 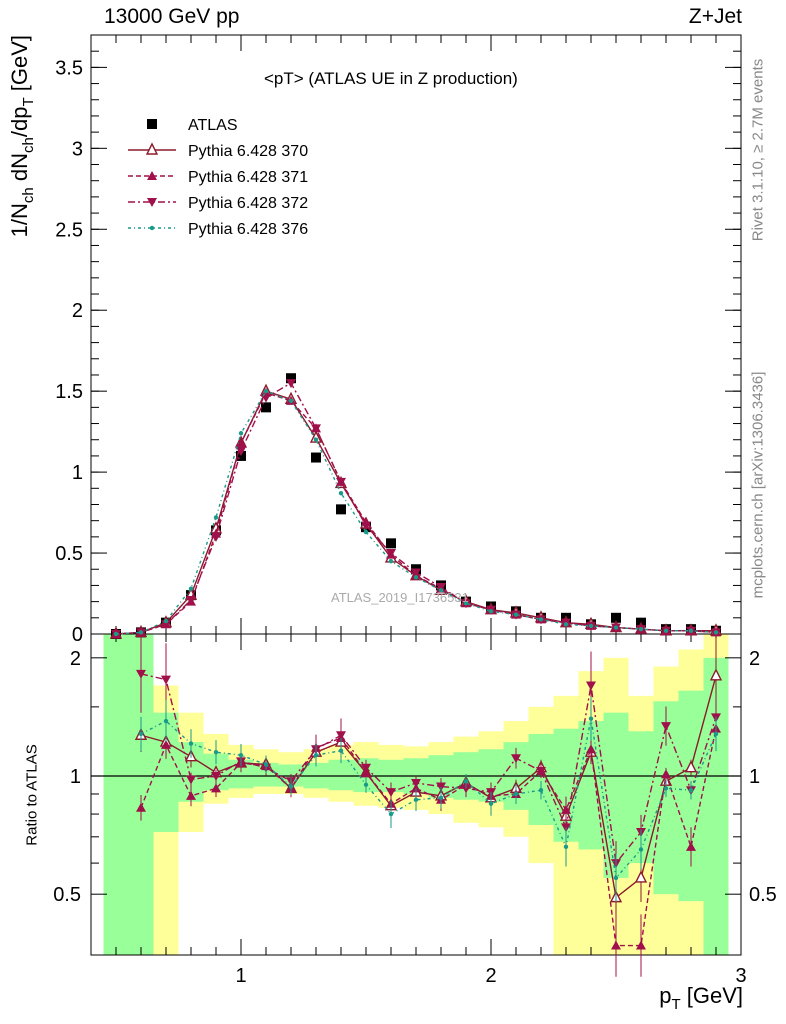 I want to click on ratio-band-green, so click(x=116, y=794).